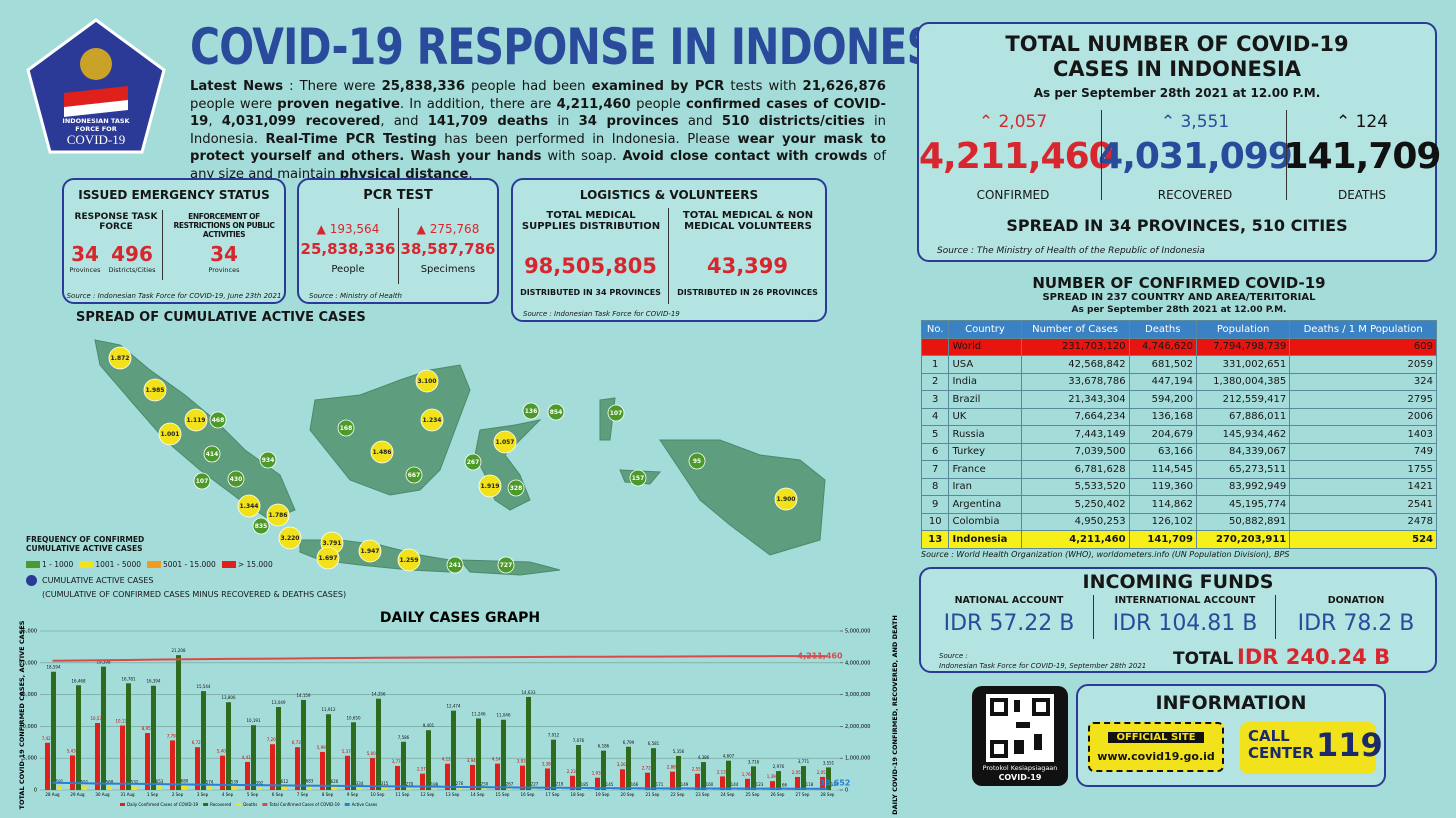  I want to click on bar-label: 8,955, so click(148, 728).